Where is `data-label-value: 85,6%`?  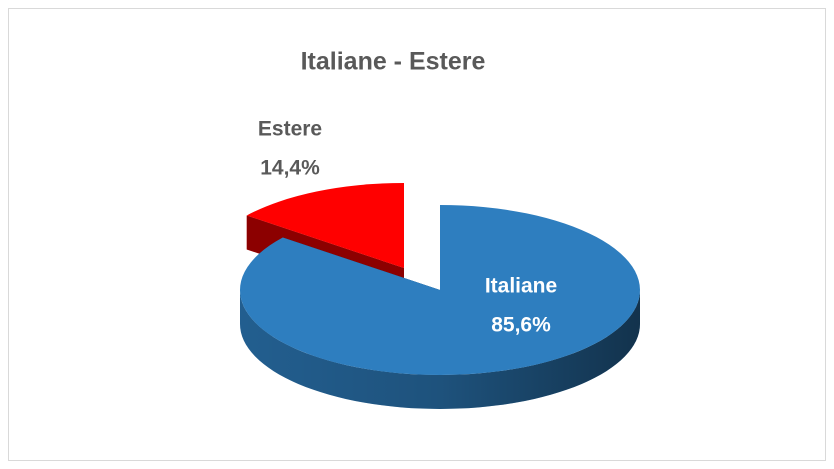 data-label-value: 85,6% is located at coordinates (521, 325).